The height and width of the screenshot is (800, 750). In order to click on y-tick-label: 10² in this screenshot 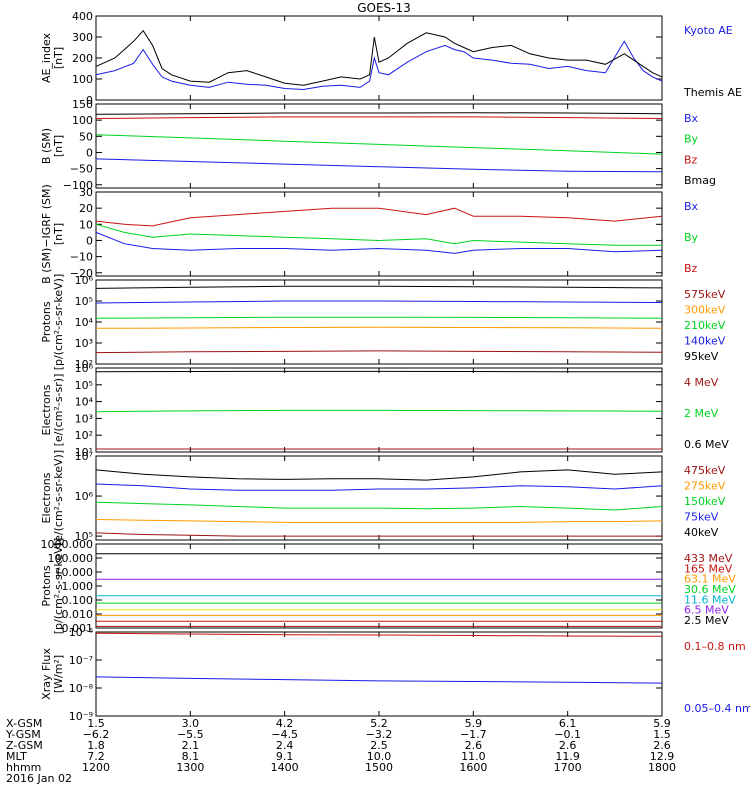, I will do `click(84, 364)`.